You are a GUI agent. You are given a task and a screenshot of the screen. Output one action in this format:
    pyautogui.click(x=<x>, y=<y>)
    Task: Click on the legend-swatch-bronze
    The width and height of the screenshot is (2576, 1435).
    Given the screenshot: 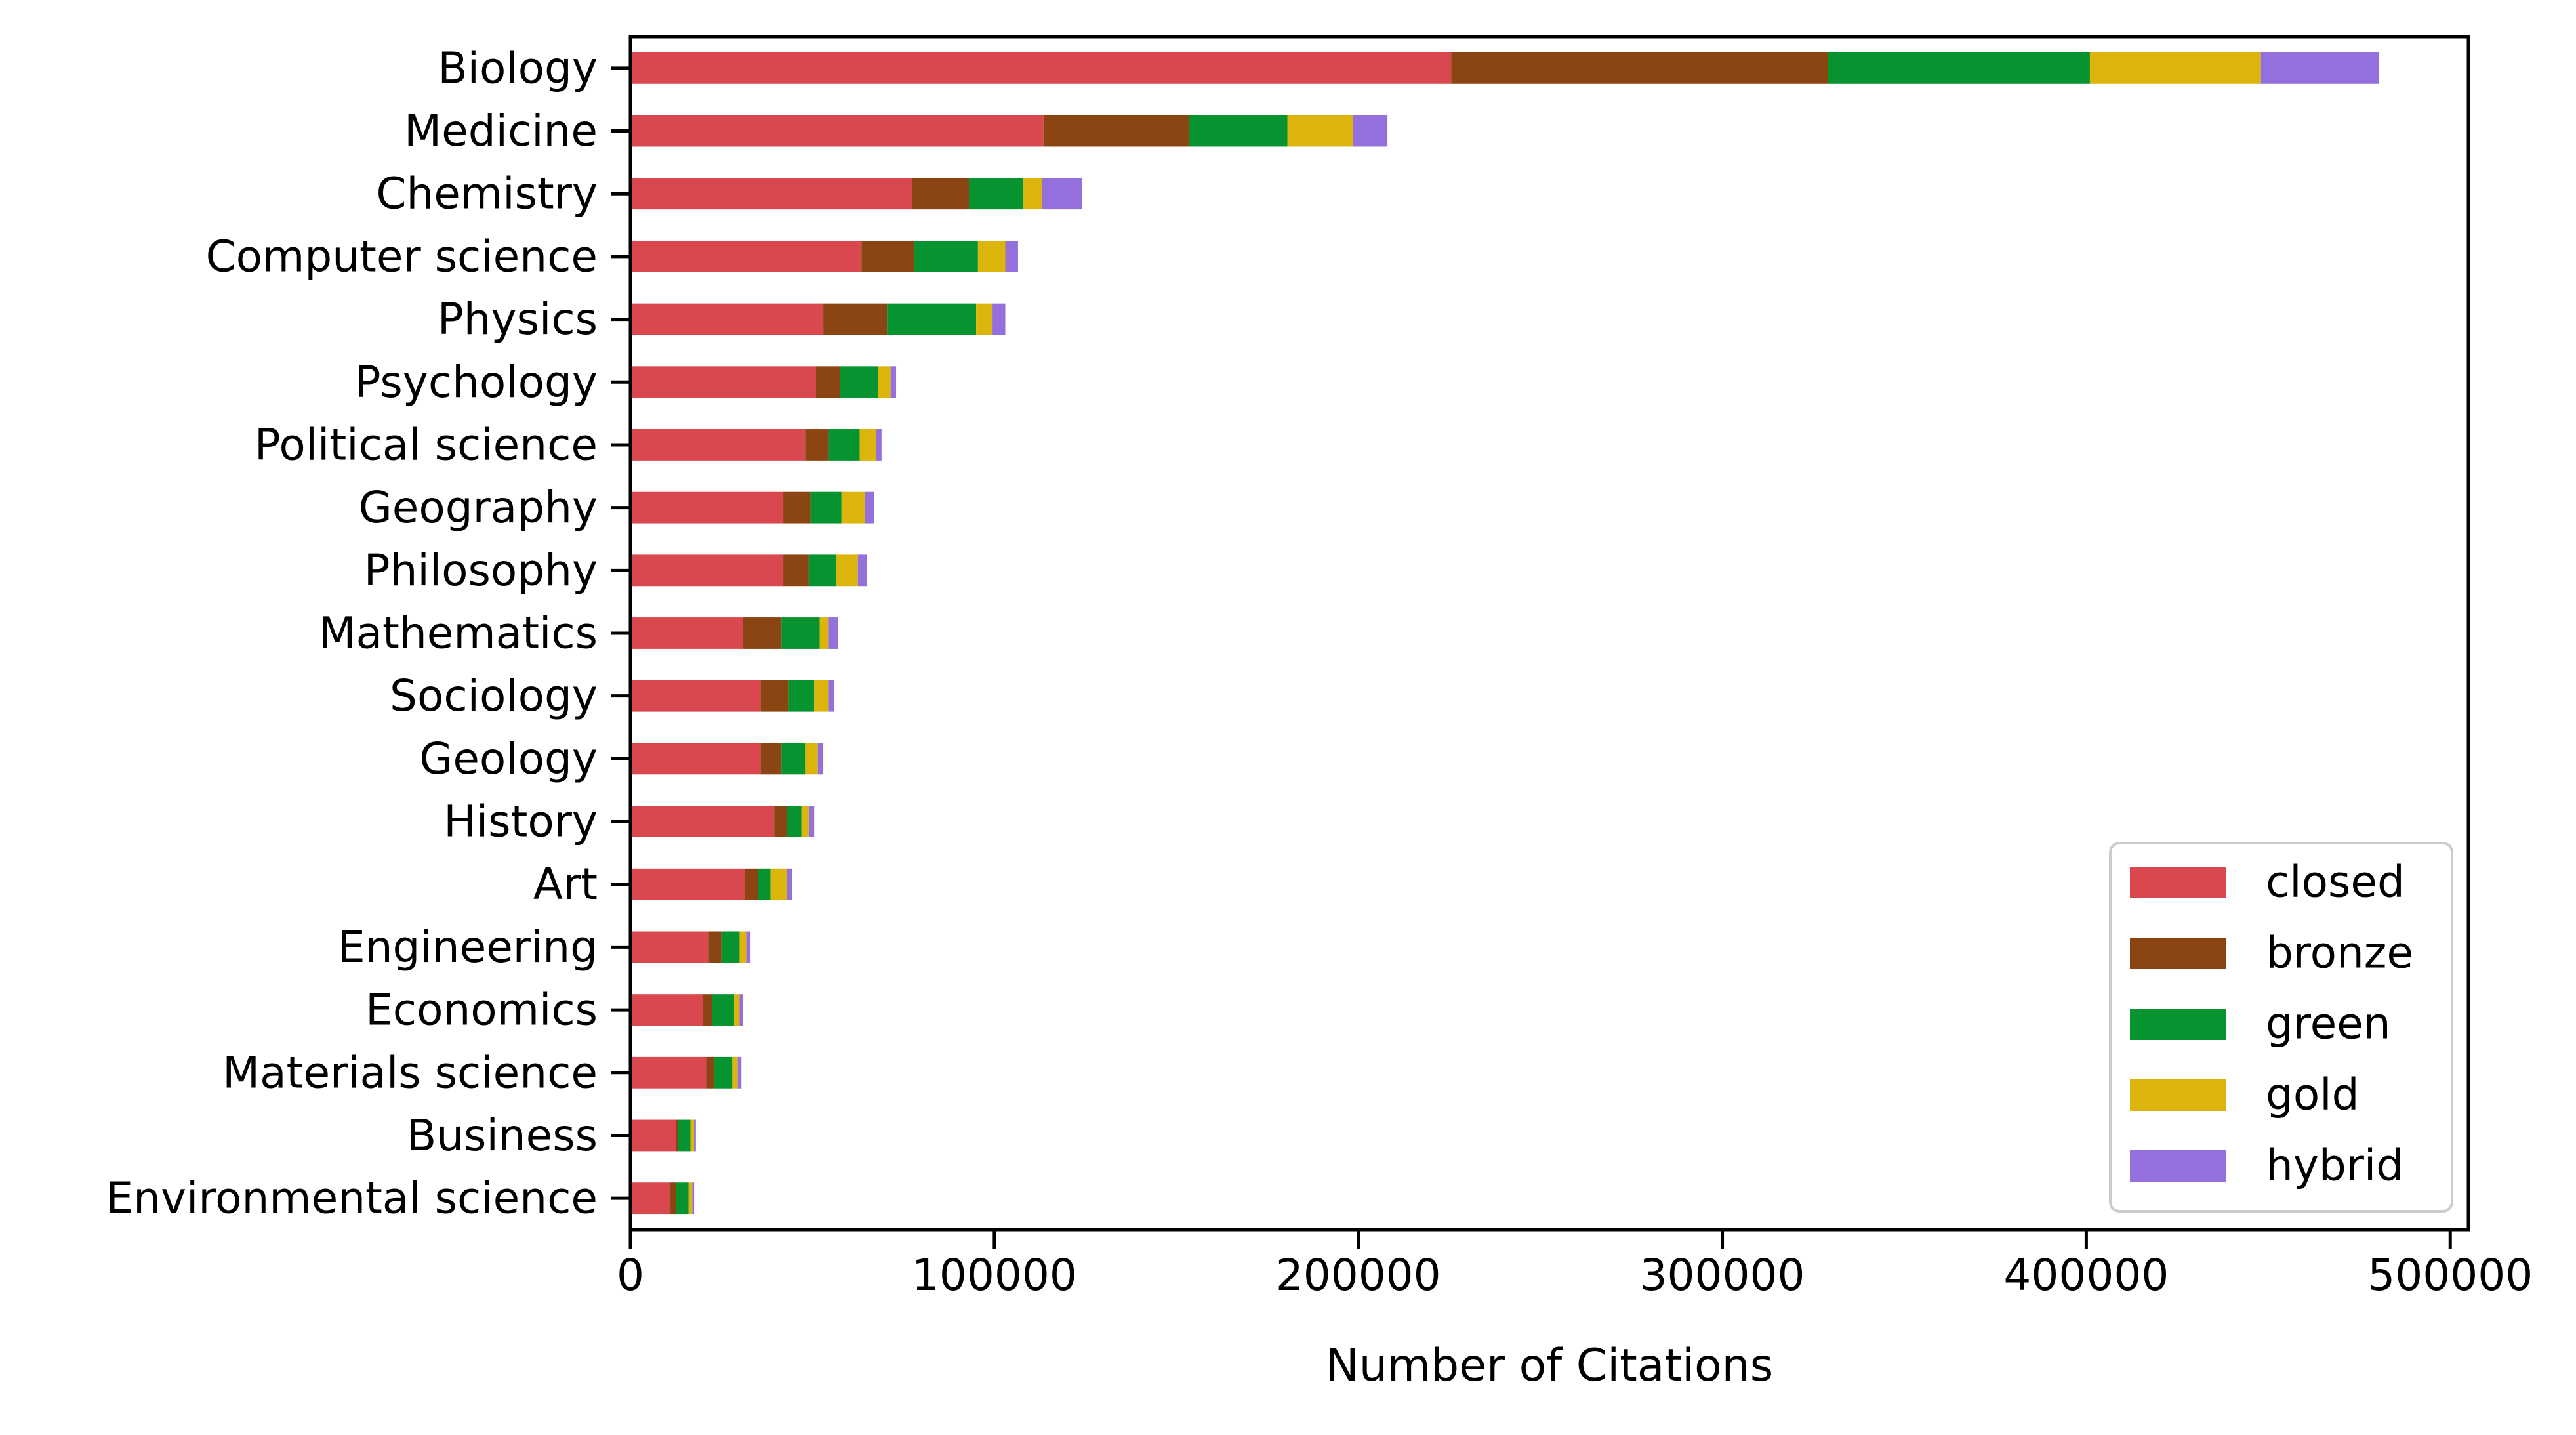 What is the action you would take?
    pyautogui.click(x=2178, y=953)
    